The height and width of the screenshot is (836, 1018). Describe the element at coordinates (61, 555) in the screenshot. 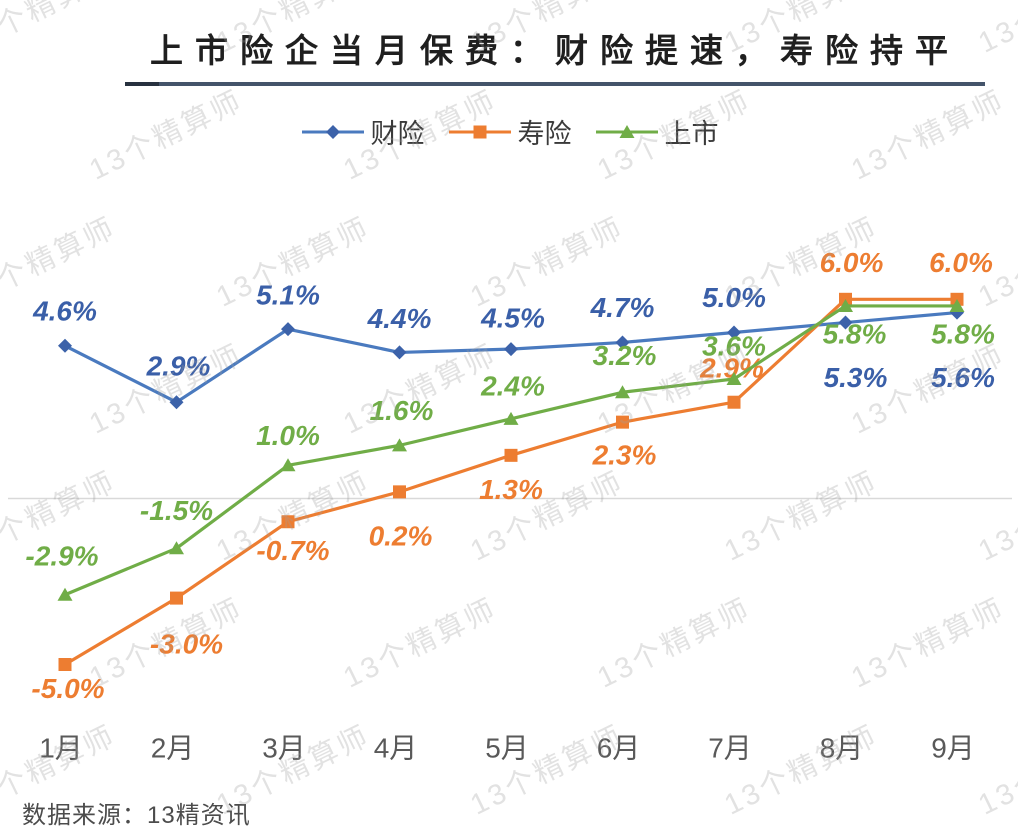

I see `data-label-2-0: -2.9%` at that location.